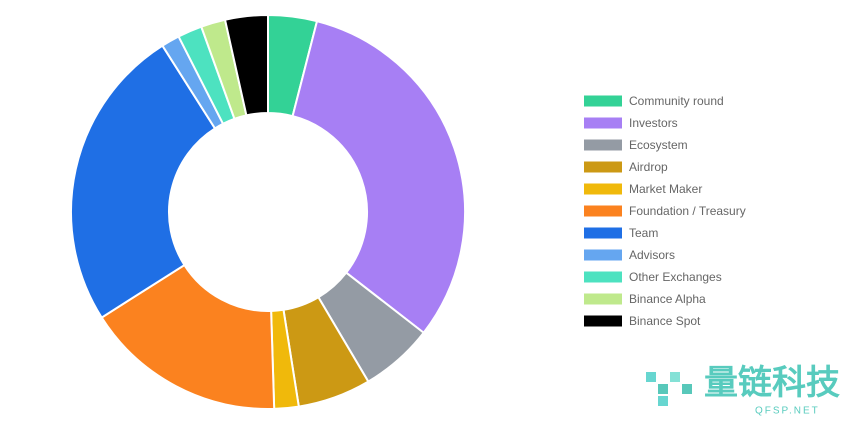  What do you see at coordinates (648, 167) in the screenshot?
I see `legend-label: Airdrop` at bounding box center [648, 167].